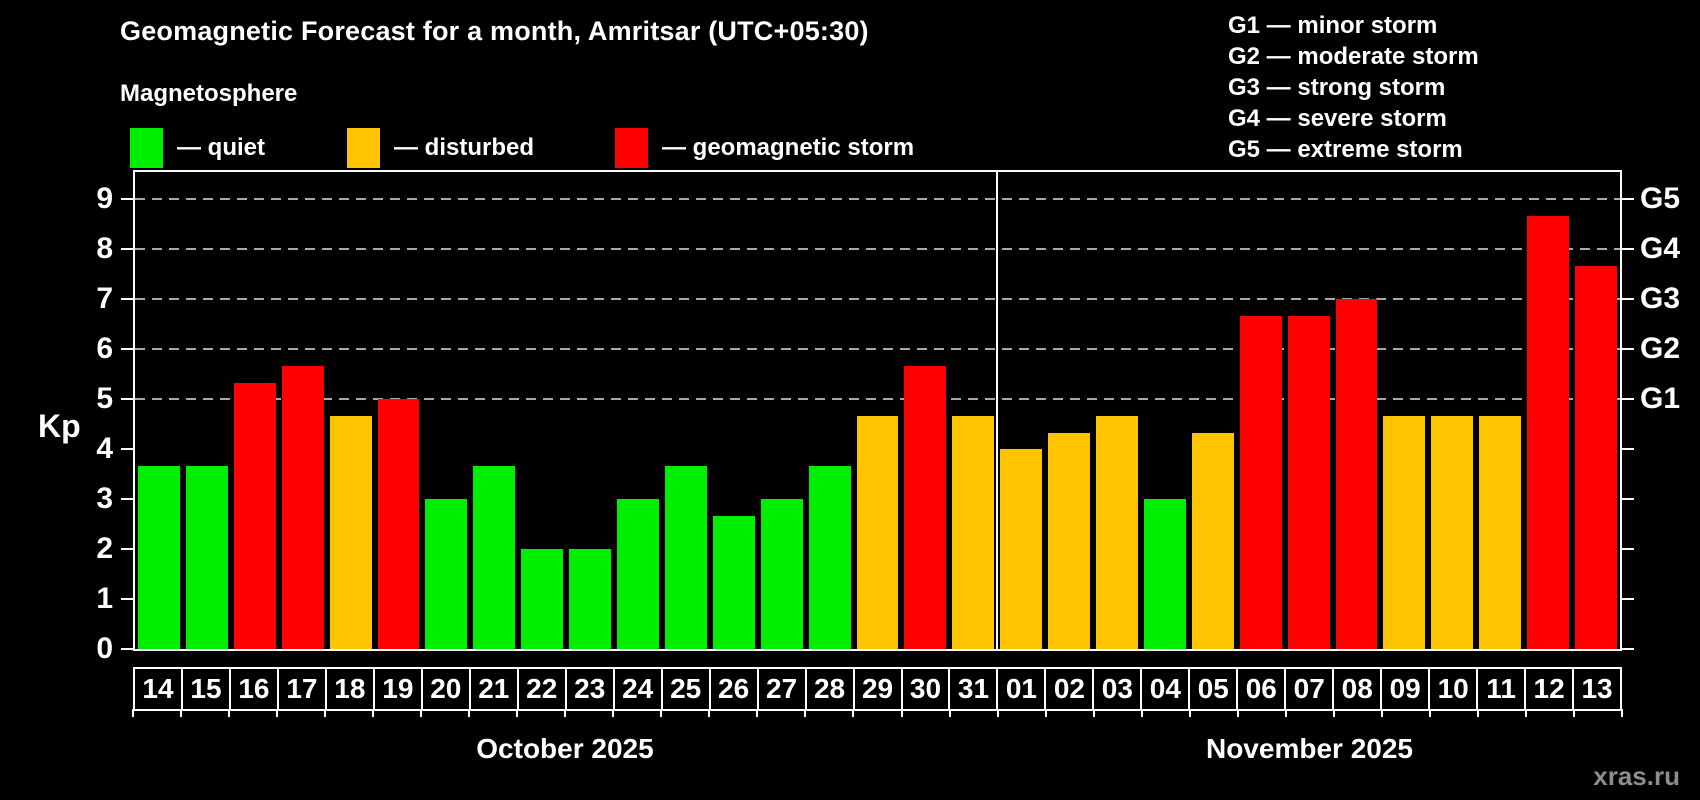 Image resolution: width=1700 pixels, height=800 pixels. I want to click on legend-item-storm: — geomagnetic storm, so click(764, 148).